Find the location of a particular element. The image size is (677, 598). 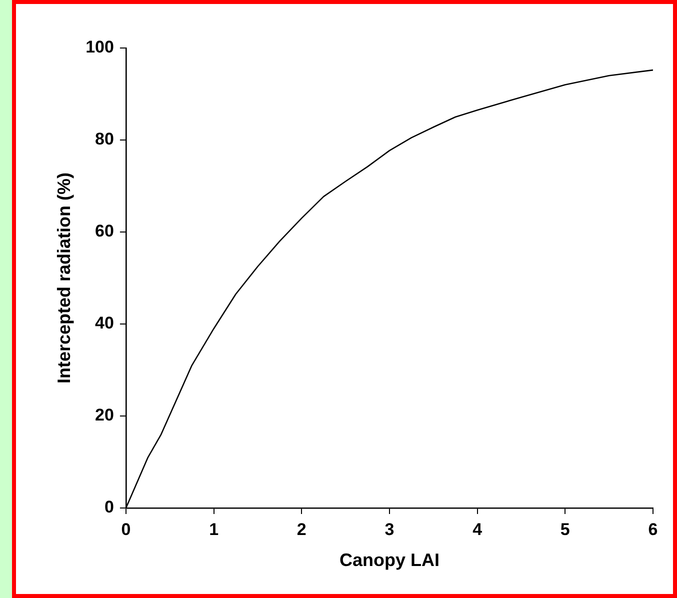

y-tick-label: 20 is located at coordinates (104, 415).